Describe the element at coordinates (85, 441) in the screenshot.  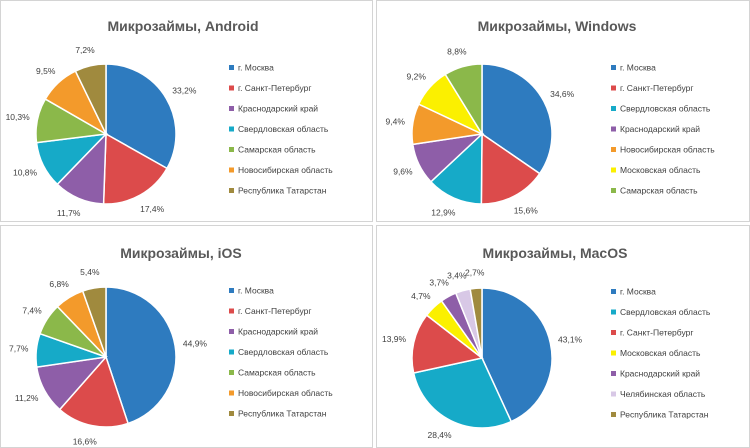
I see `data-label: 16,6%` at that location.